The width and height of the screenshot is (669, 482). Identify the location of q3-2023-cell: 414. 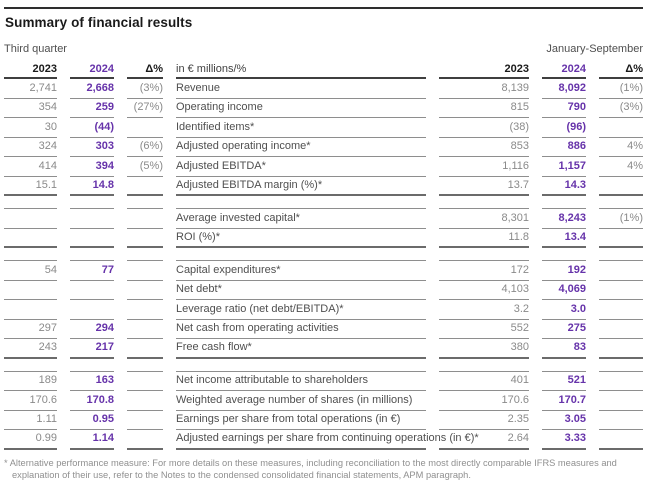
(30, 167).